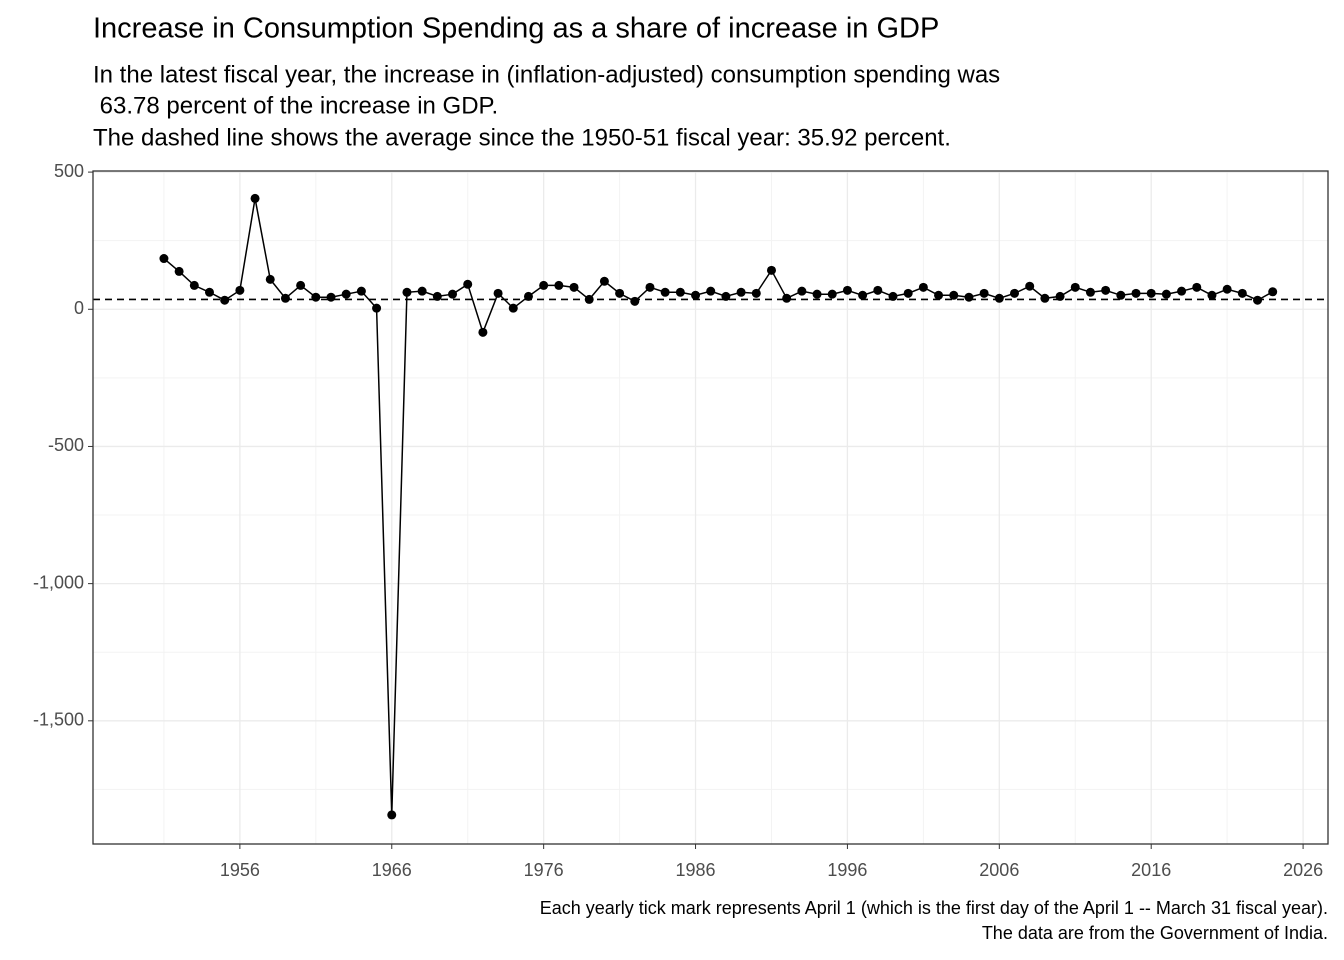  Describe the element at coordinates (1303, 870) in the screenshot. I see `x-tick-label: 2026` at that location.